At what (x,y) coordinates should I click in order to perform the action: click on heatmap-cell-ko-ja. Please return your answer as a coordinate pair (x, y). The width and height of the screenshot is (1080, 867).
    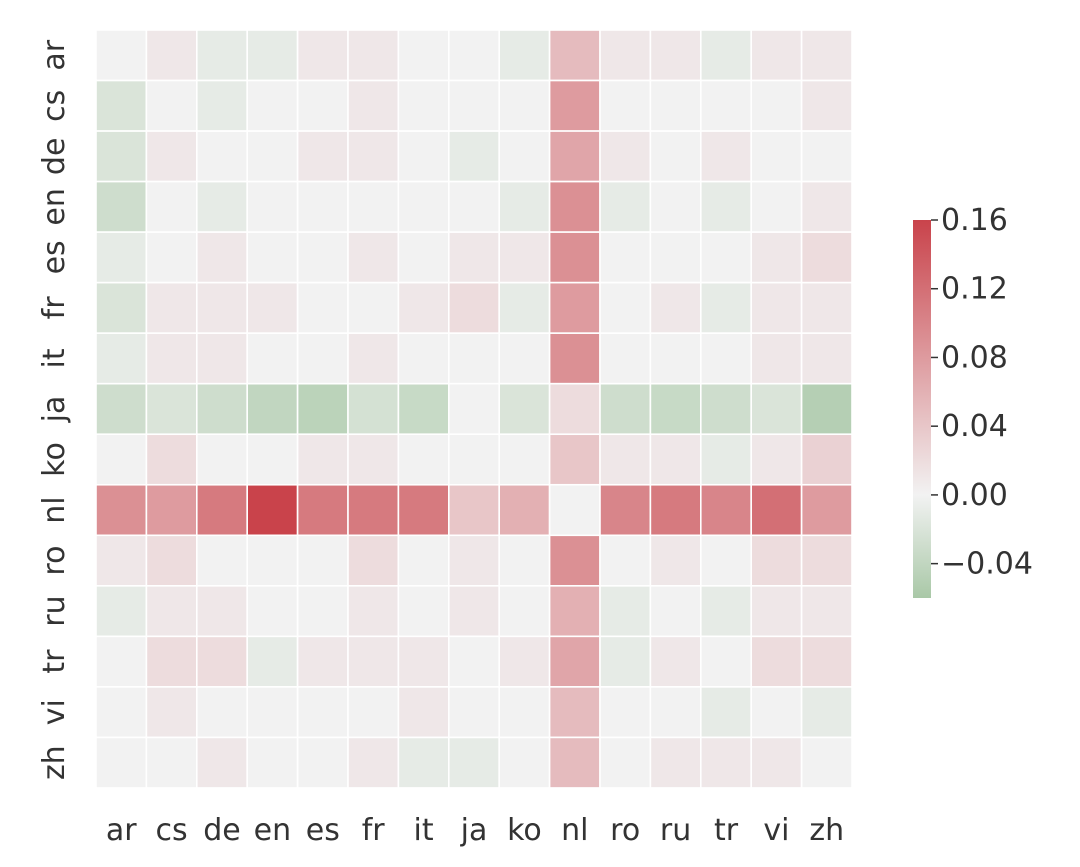
    Looking at the image, I should click on (473, 459).